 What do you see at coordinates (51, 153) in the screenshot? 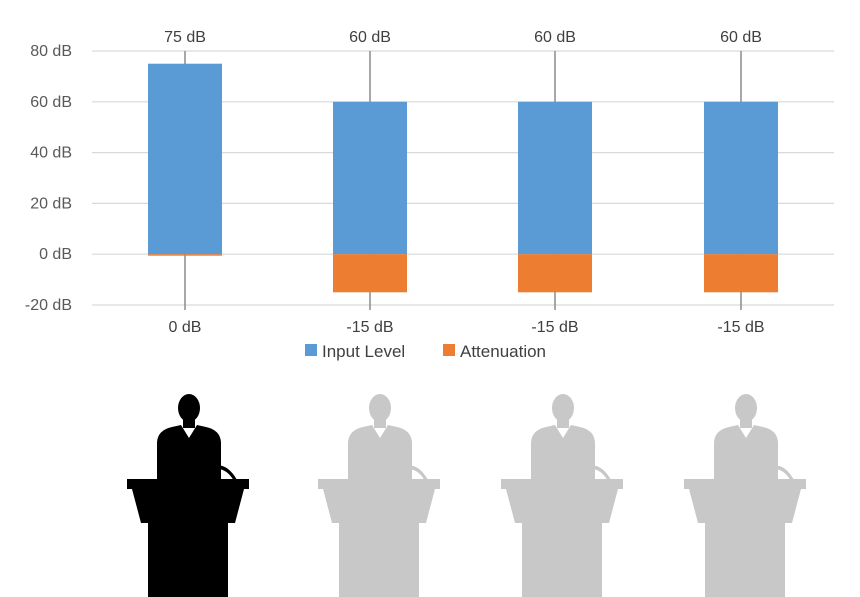
I see `y-tick-label: 40 dB` at bounding box center [51, 153].